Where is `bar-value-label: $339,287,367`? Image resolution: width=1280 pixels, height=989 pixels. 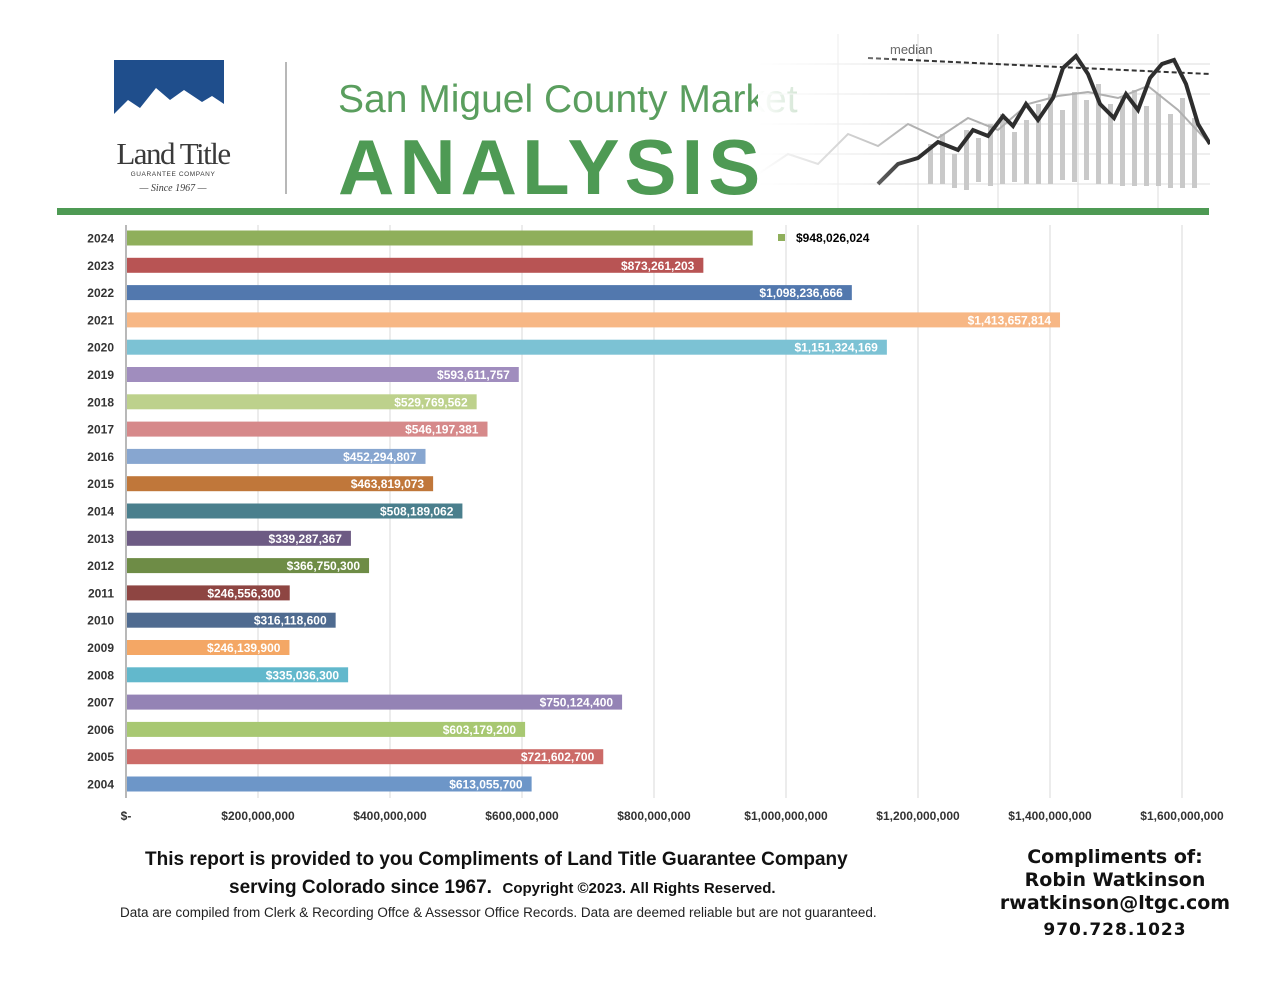
bar-value-label: $339,287,367 is located at coordinates (306, 539).